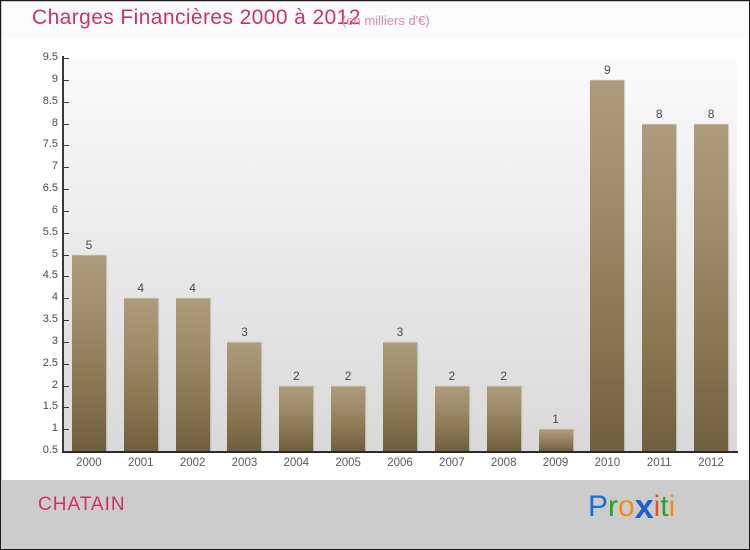  Describe the element at coordinates (140, 463) in the screenshot. I see `x-axis-tick-label: 2001` at that location.